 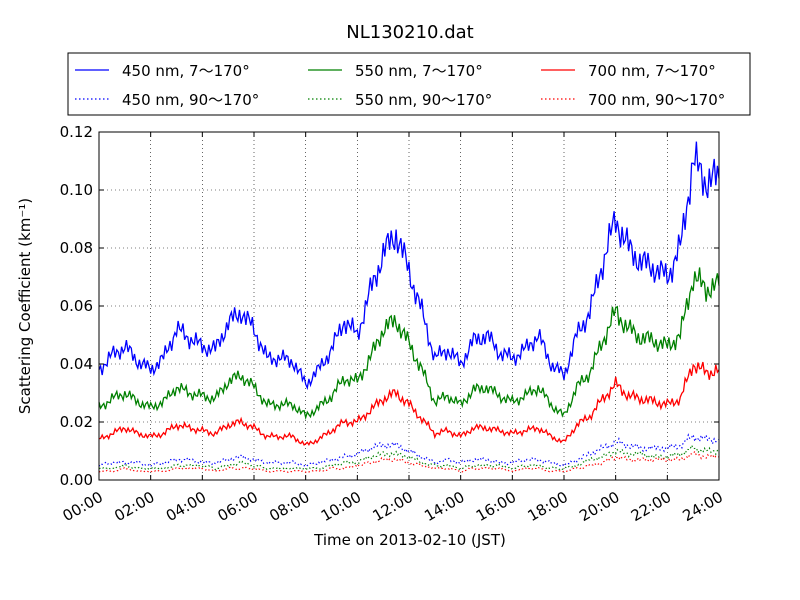 I want to click on x-tick-label: 12:00, so click(x=393, y=506).